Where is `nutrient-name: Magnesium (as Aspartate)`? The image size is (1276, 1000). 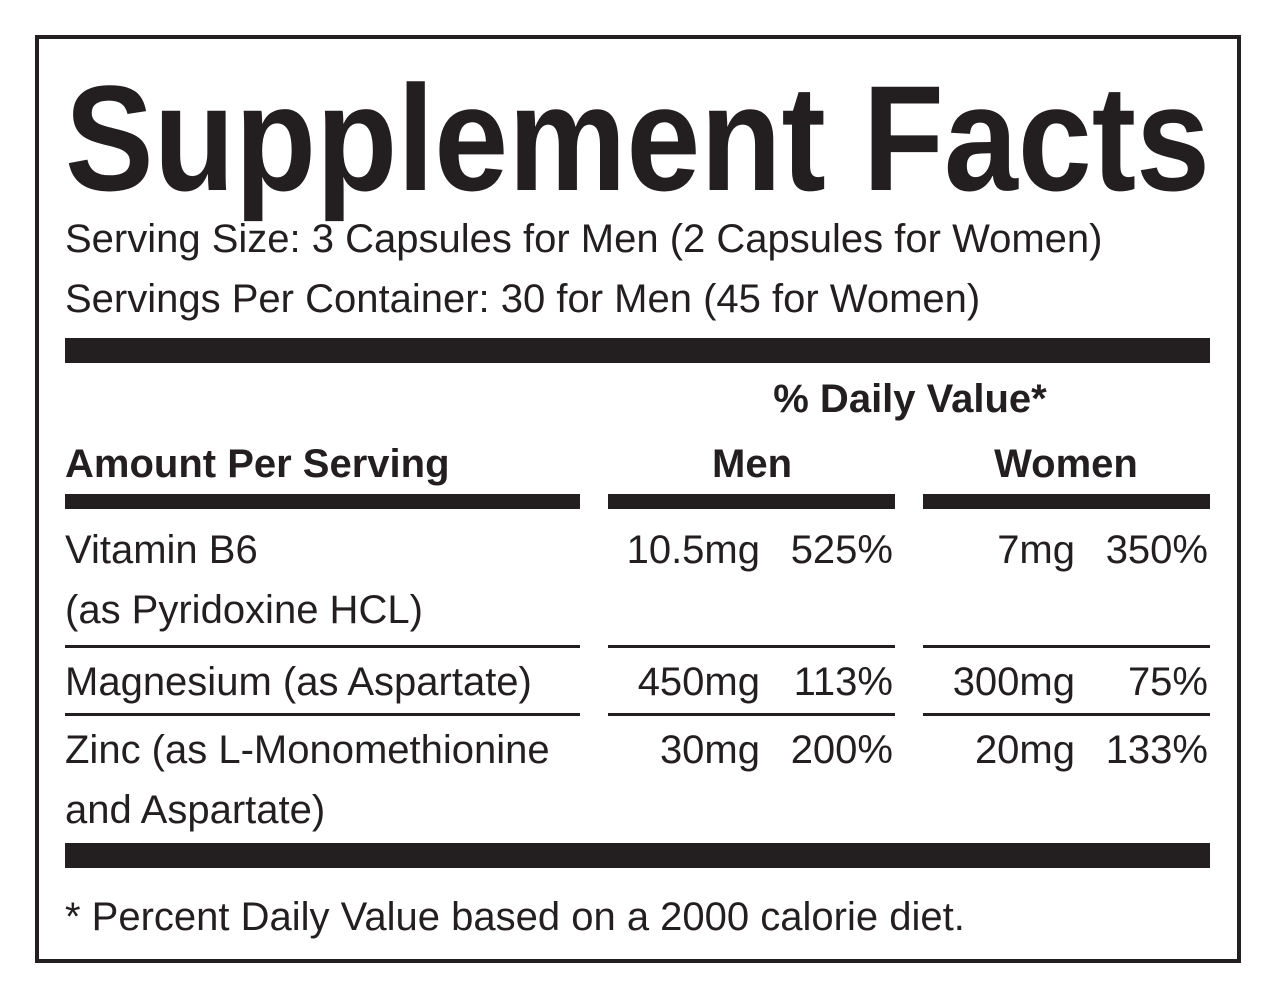 nutrient-name: Magnesium (as Aspartate) is located at coordinates (298, 682).